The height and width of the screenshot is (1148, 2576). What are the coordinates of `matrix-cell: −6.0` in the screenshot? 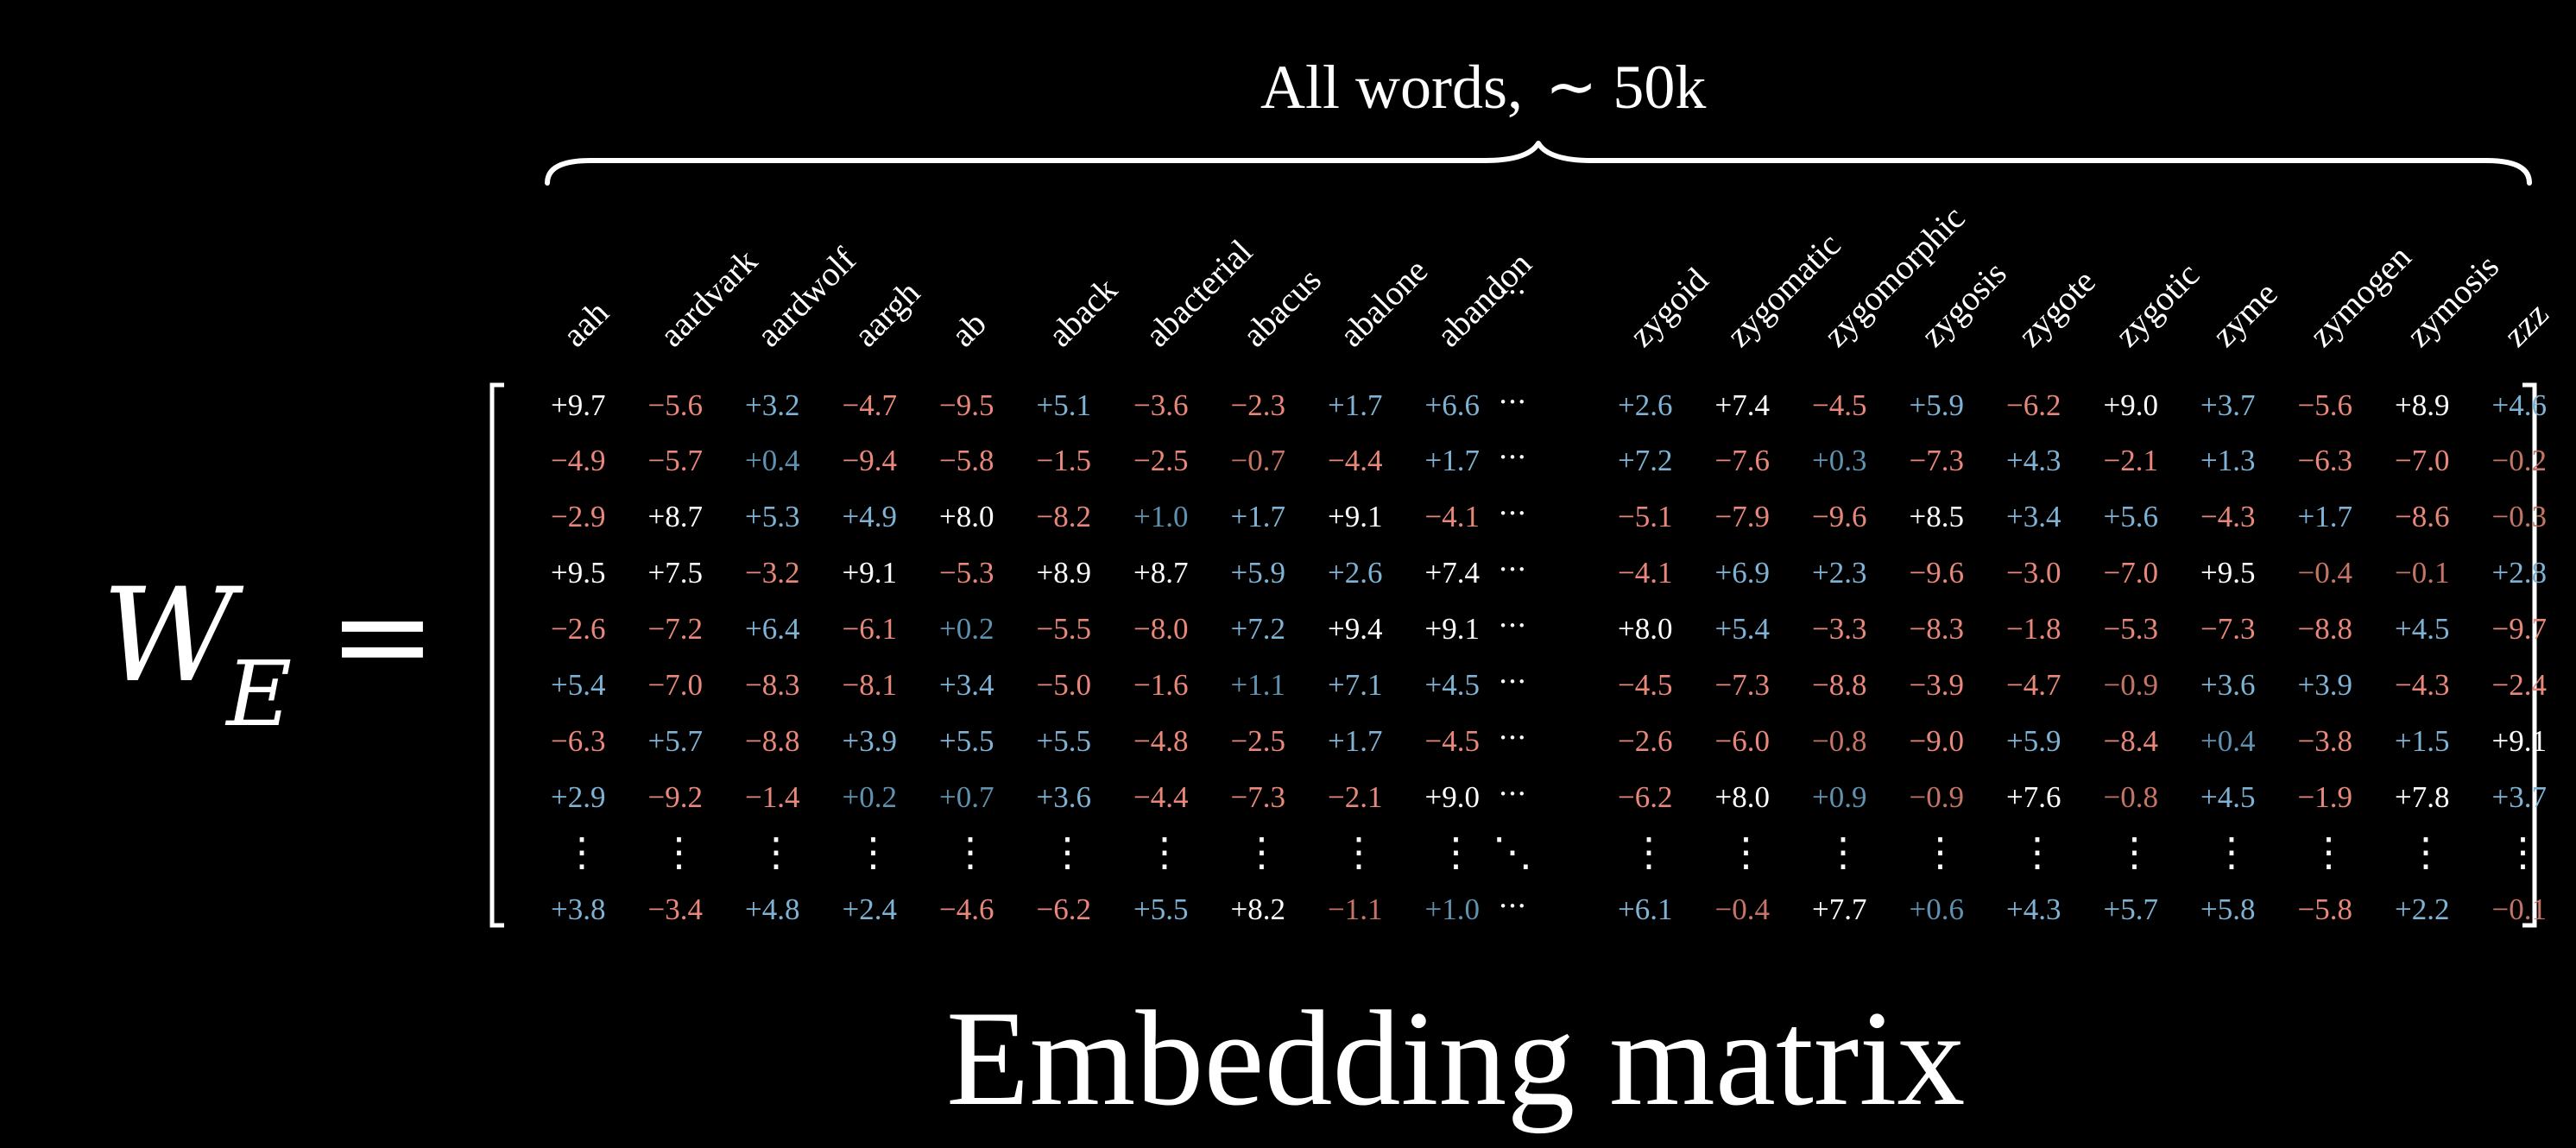 It's located at (1743, 741).